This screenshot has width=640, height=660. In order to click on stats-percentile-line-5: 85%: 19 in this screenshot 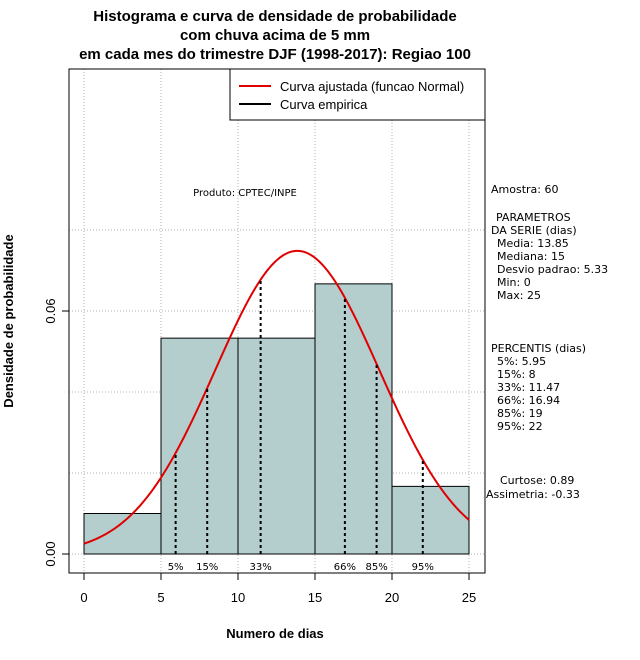, I will do `click(520, 413)`.